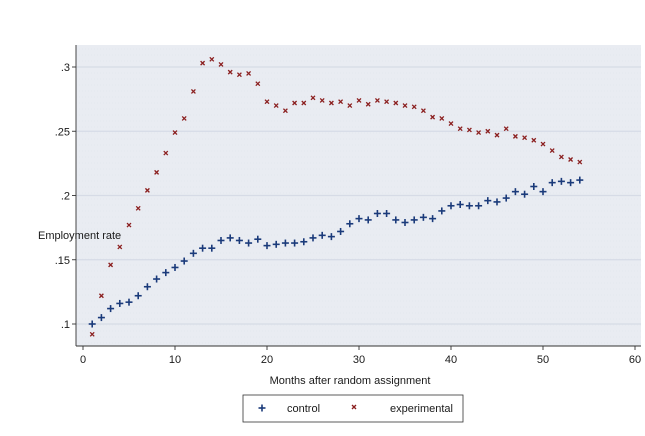 The height and width of the screenshot is (436, 645). Describe the element at coordinates (303, 409) in the screenshot. I see `legend-label-control: control` at that location.